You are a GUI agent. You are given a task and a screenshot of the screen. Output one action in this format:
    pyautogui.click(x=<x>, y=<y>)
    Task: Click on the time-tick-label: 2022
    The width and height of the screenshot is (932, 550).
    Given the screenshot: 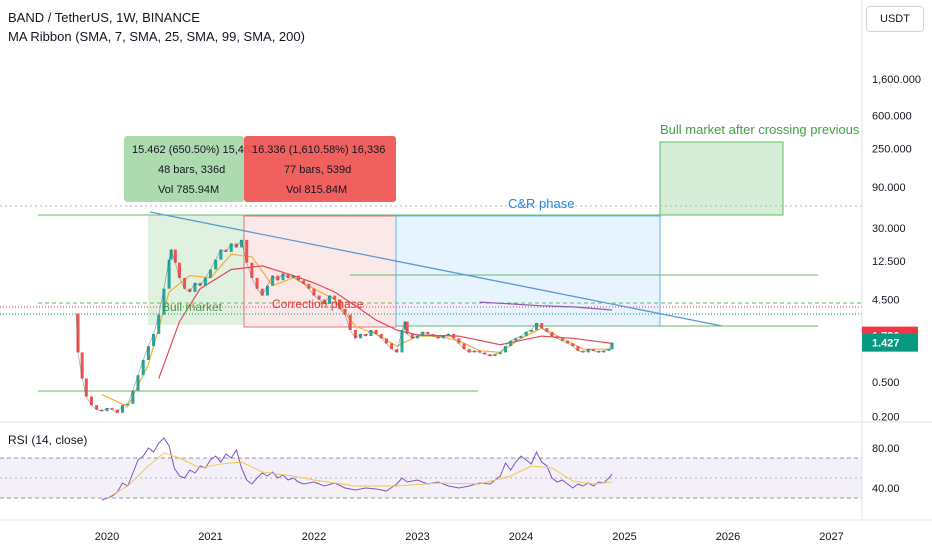 What is the action you would take?
    pyautogui.click(x=314, y=537)
    